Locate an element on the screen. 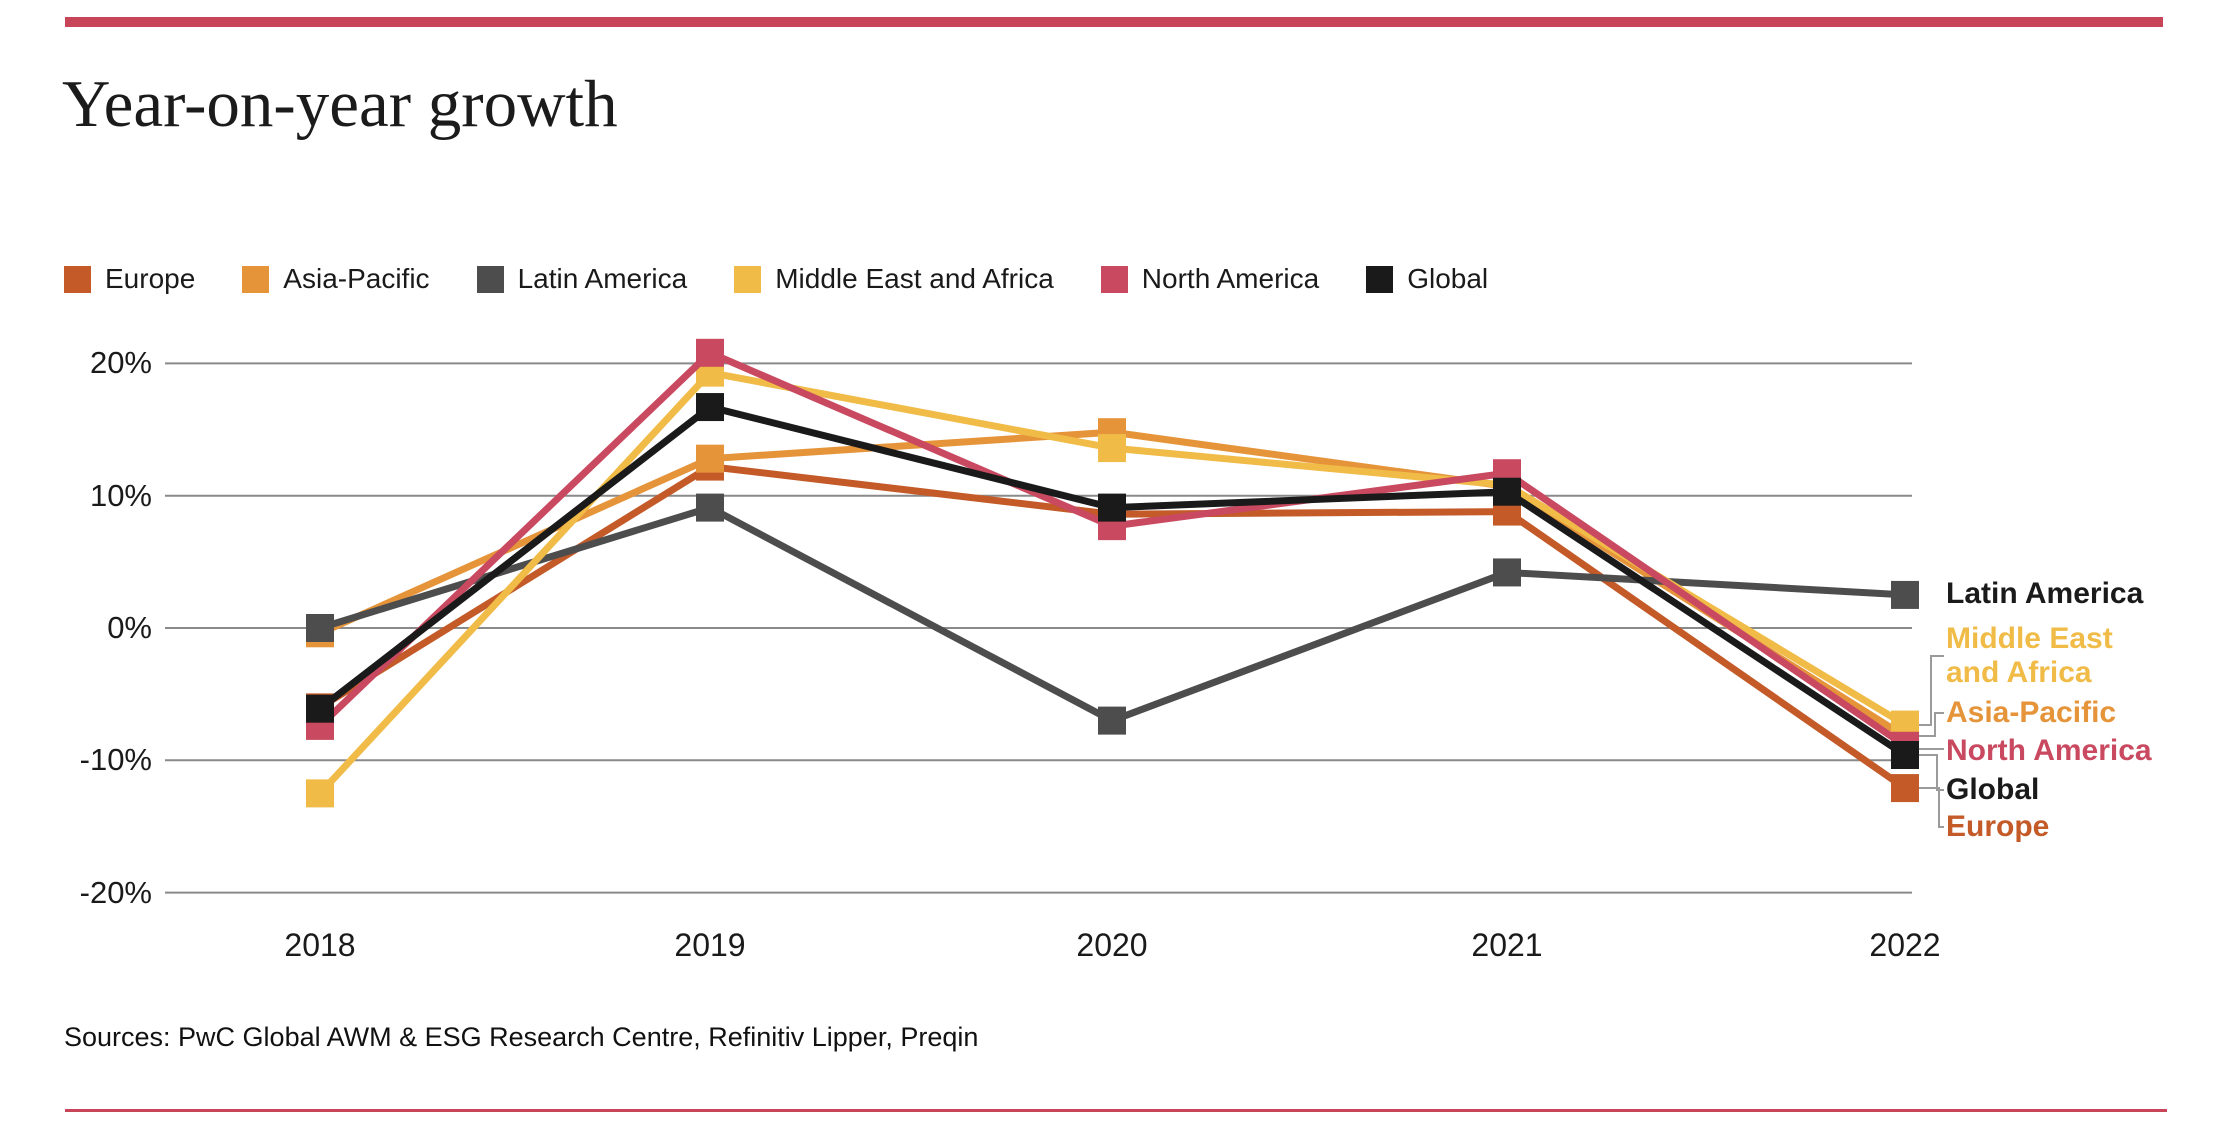  y-tick-0%: 0% is located at coordinates (129, 627).